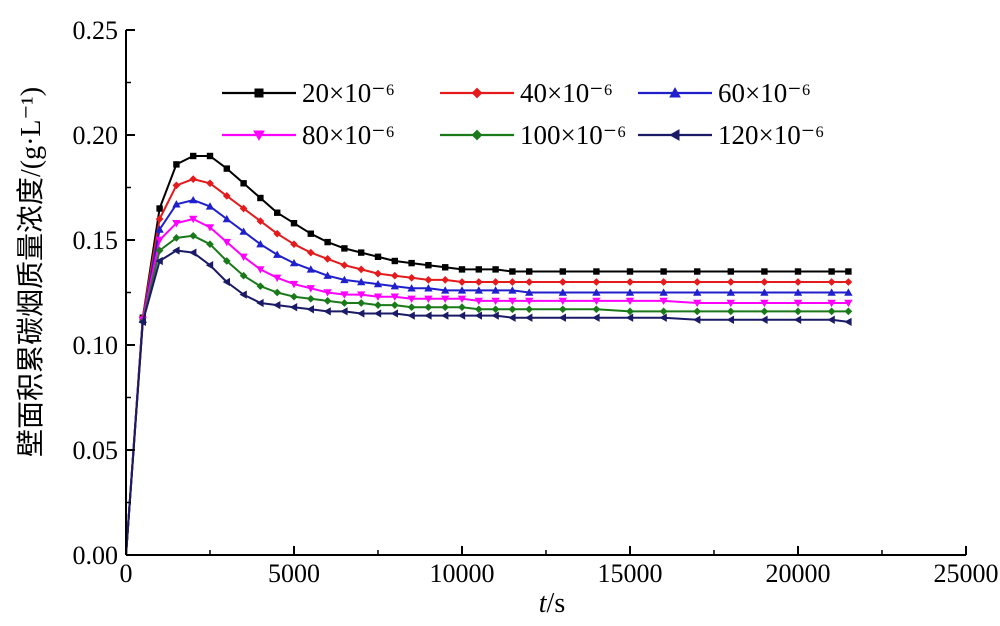 The image size is (1000, 626). What do you see at coordinates (771, 135) in the screenshot?
I see `legend-label: 120×10⁻⁶` at bounding box center [771, 135].